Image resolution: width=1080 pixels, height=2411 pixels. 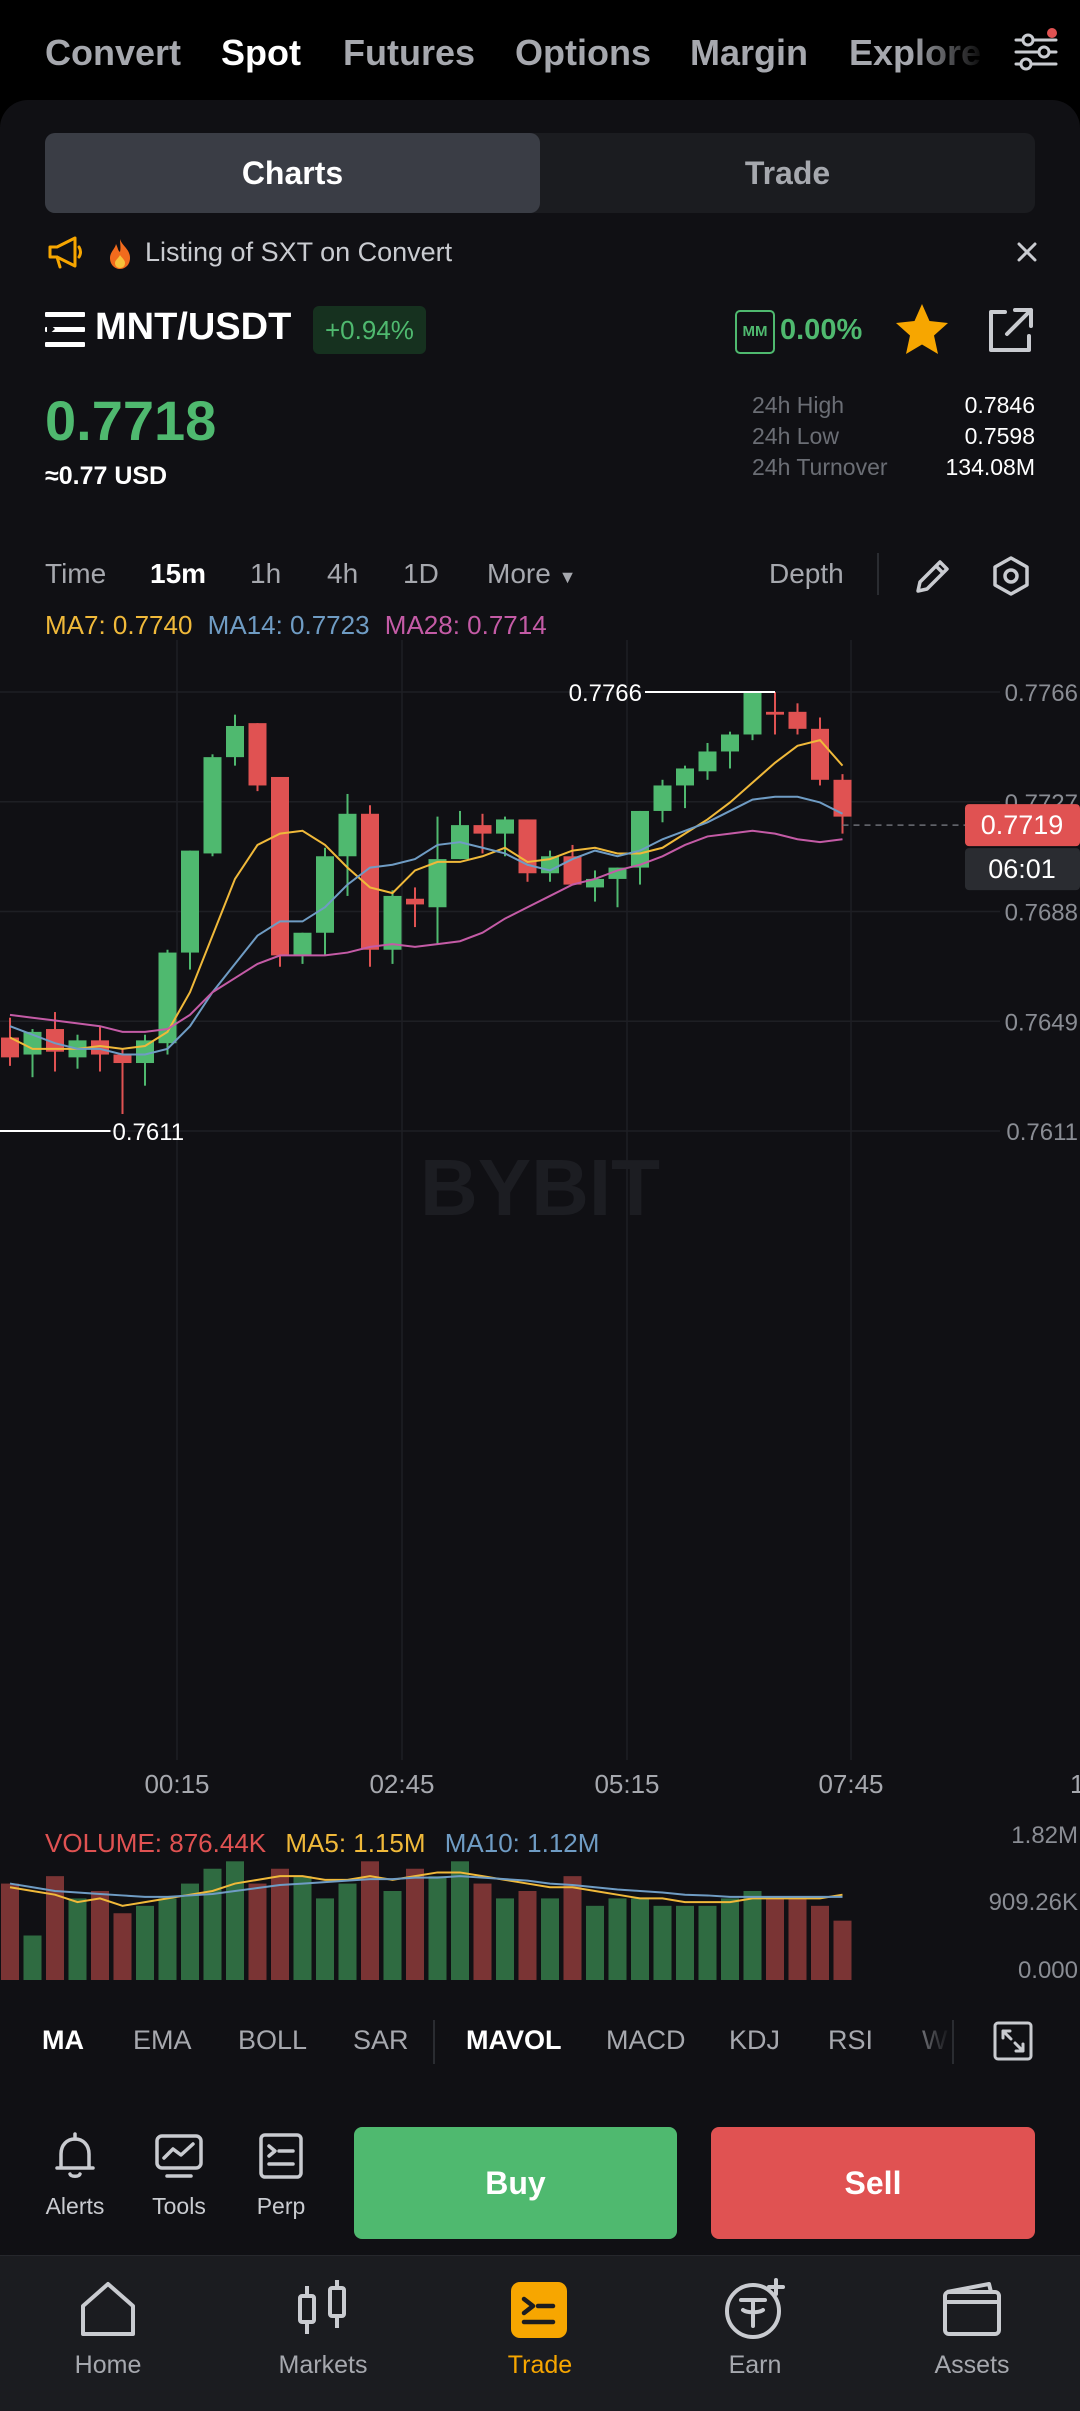 I want to click on sliders-icon, so click(x=1036, y=49).